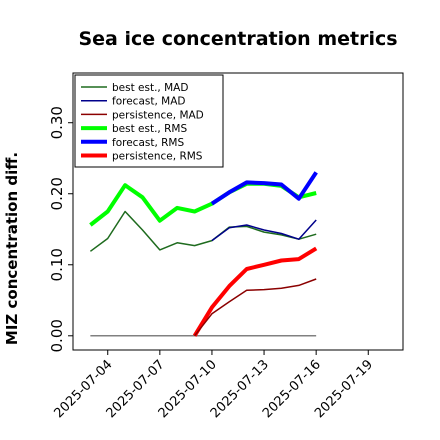  Describe the element at coordinates (150, 88) in the screenshot. I see `legend-label-1: best est., MAD` at that location.